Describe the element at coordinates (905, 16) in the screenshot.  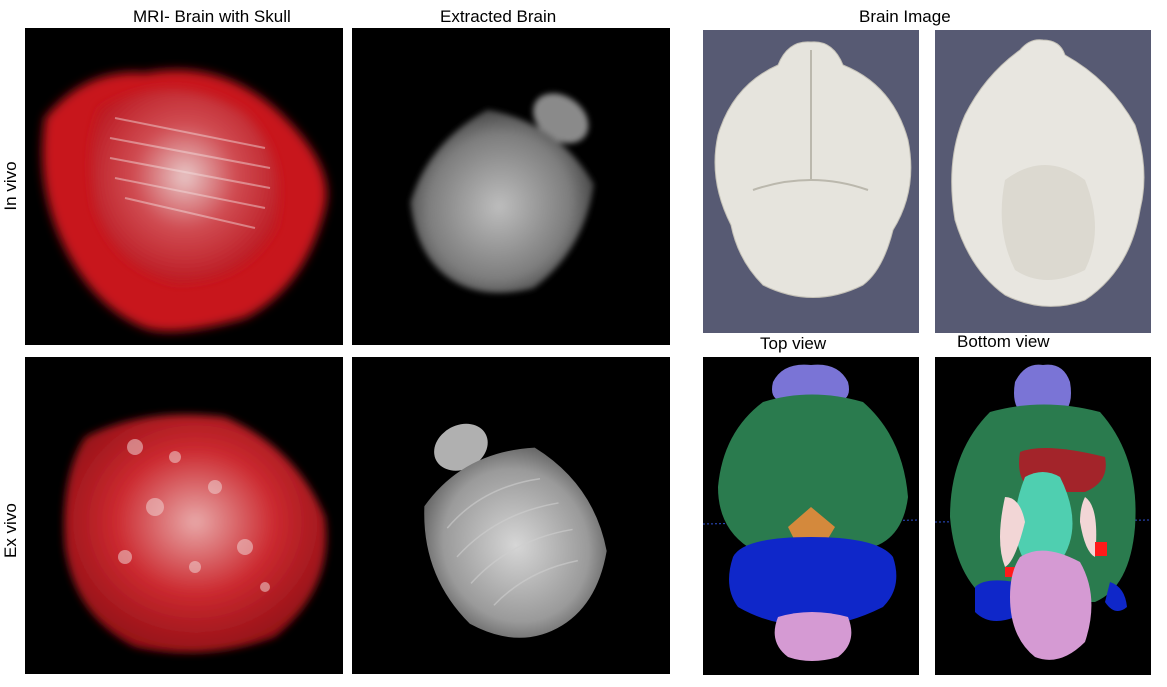
I see `column-title-brain-image: Brain Image` at that location.